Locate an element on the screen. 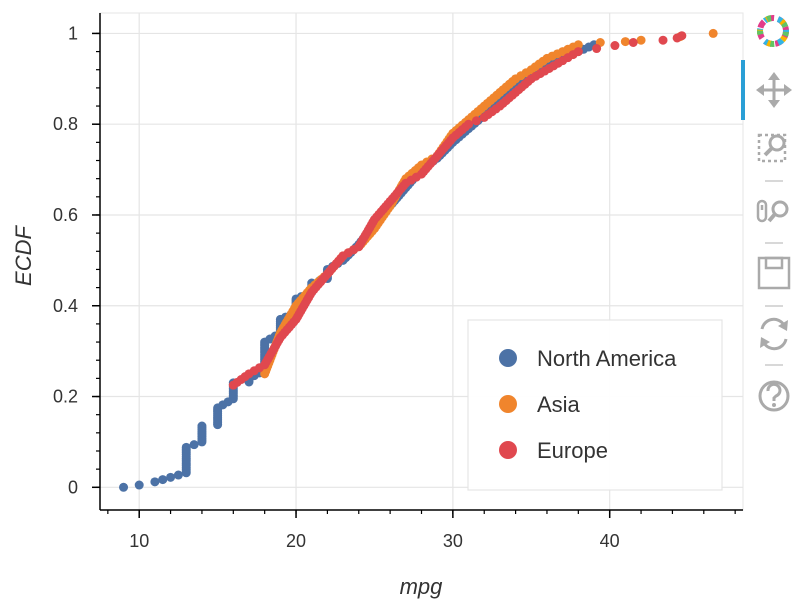  bokeh-logo is located at coordinates (773, 31).